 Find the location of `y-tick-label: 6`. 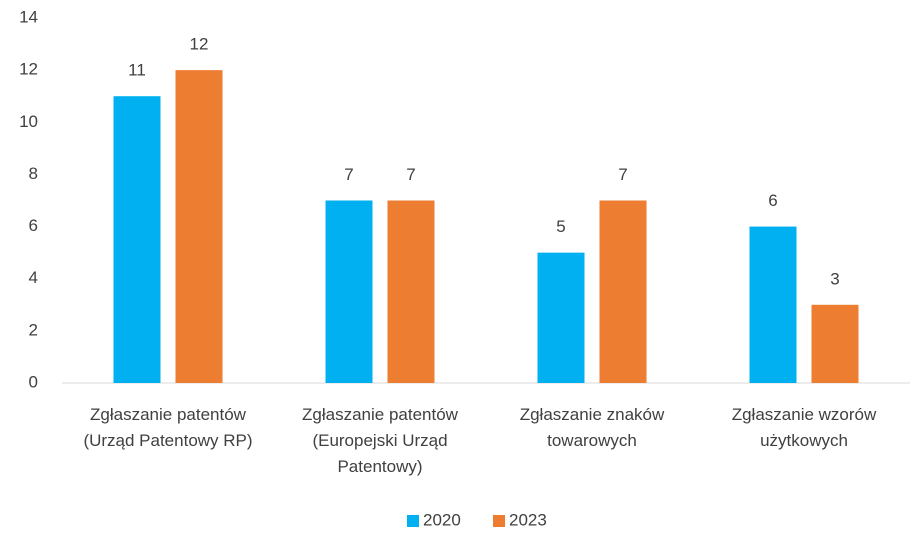

y-tick-label: 6 is located at coordinates (33, 225).